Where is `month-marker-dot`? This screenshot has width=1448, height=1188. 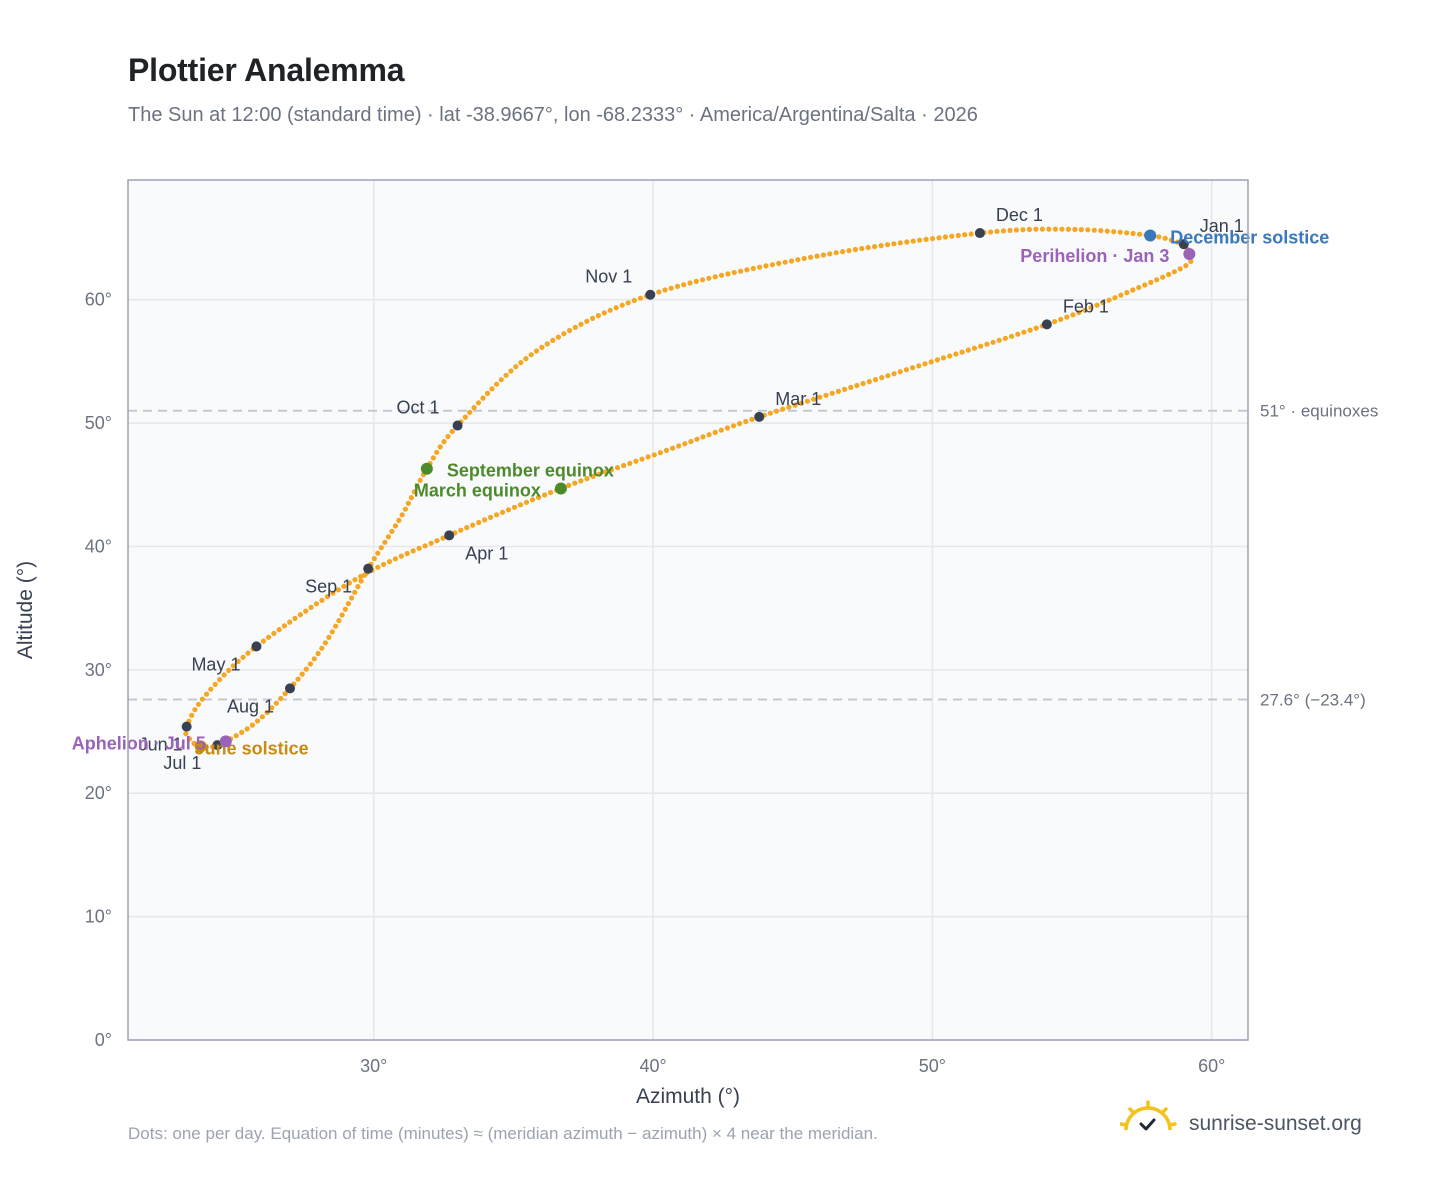
month-marker-dot is located at coordinates (759, 416).